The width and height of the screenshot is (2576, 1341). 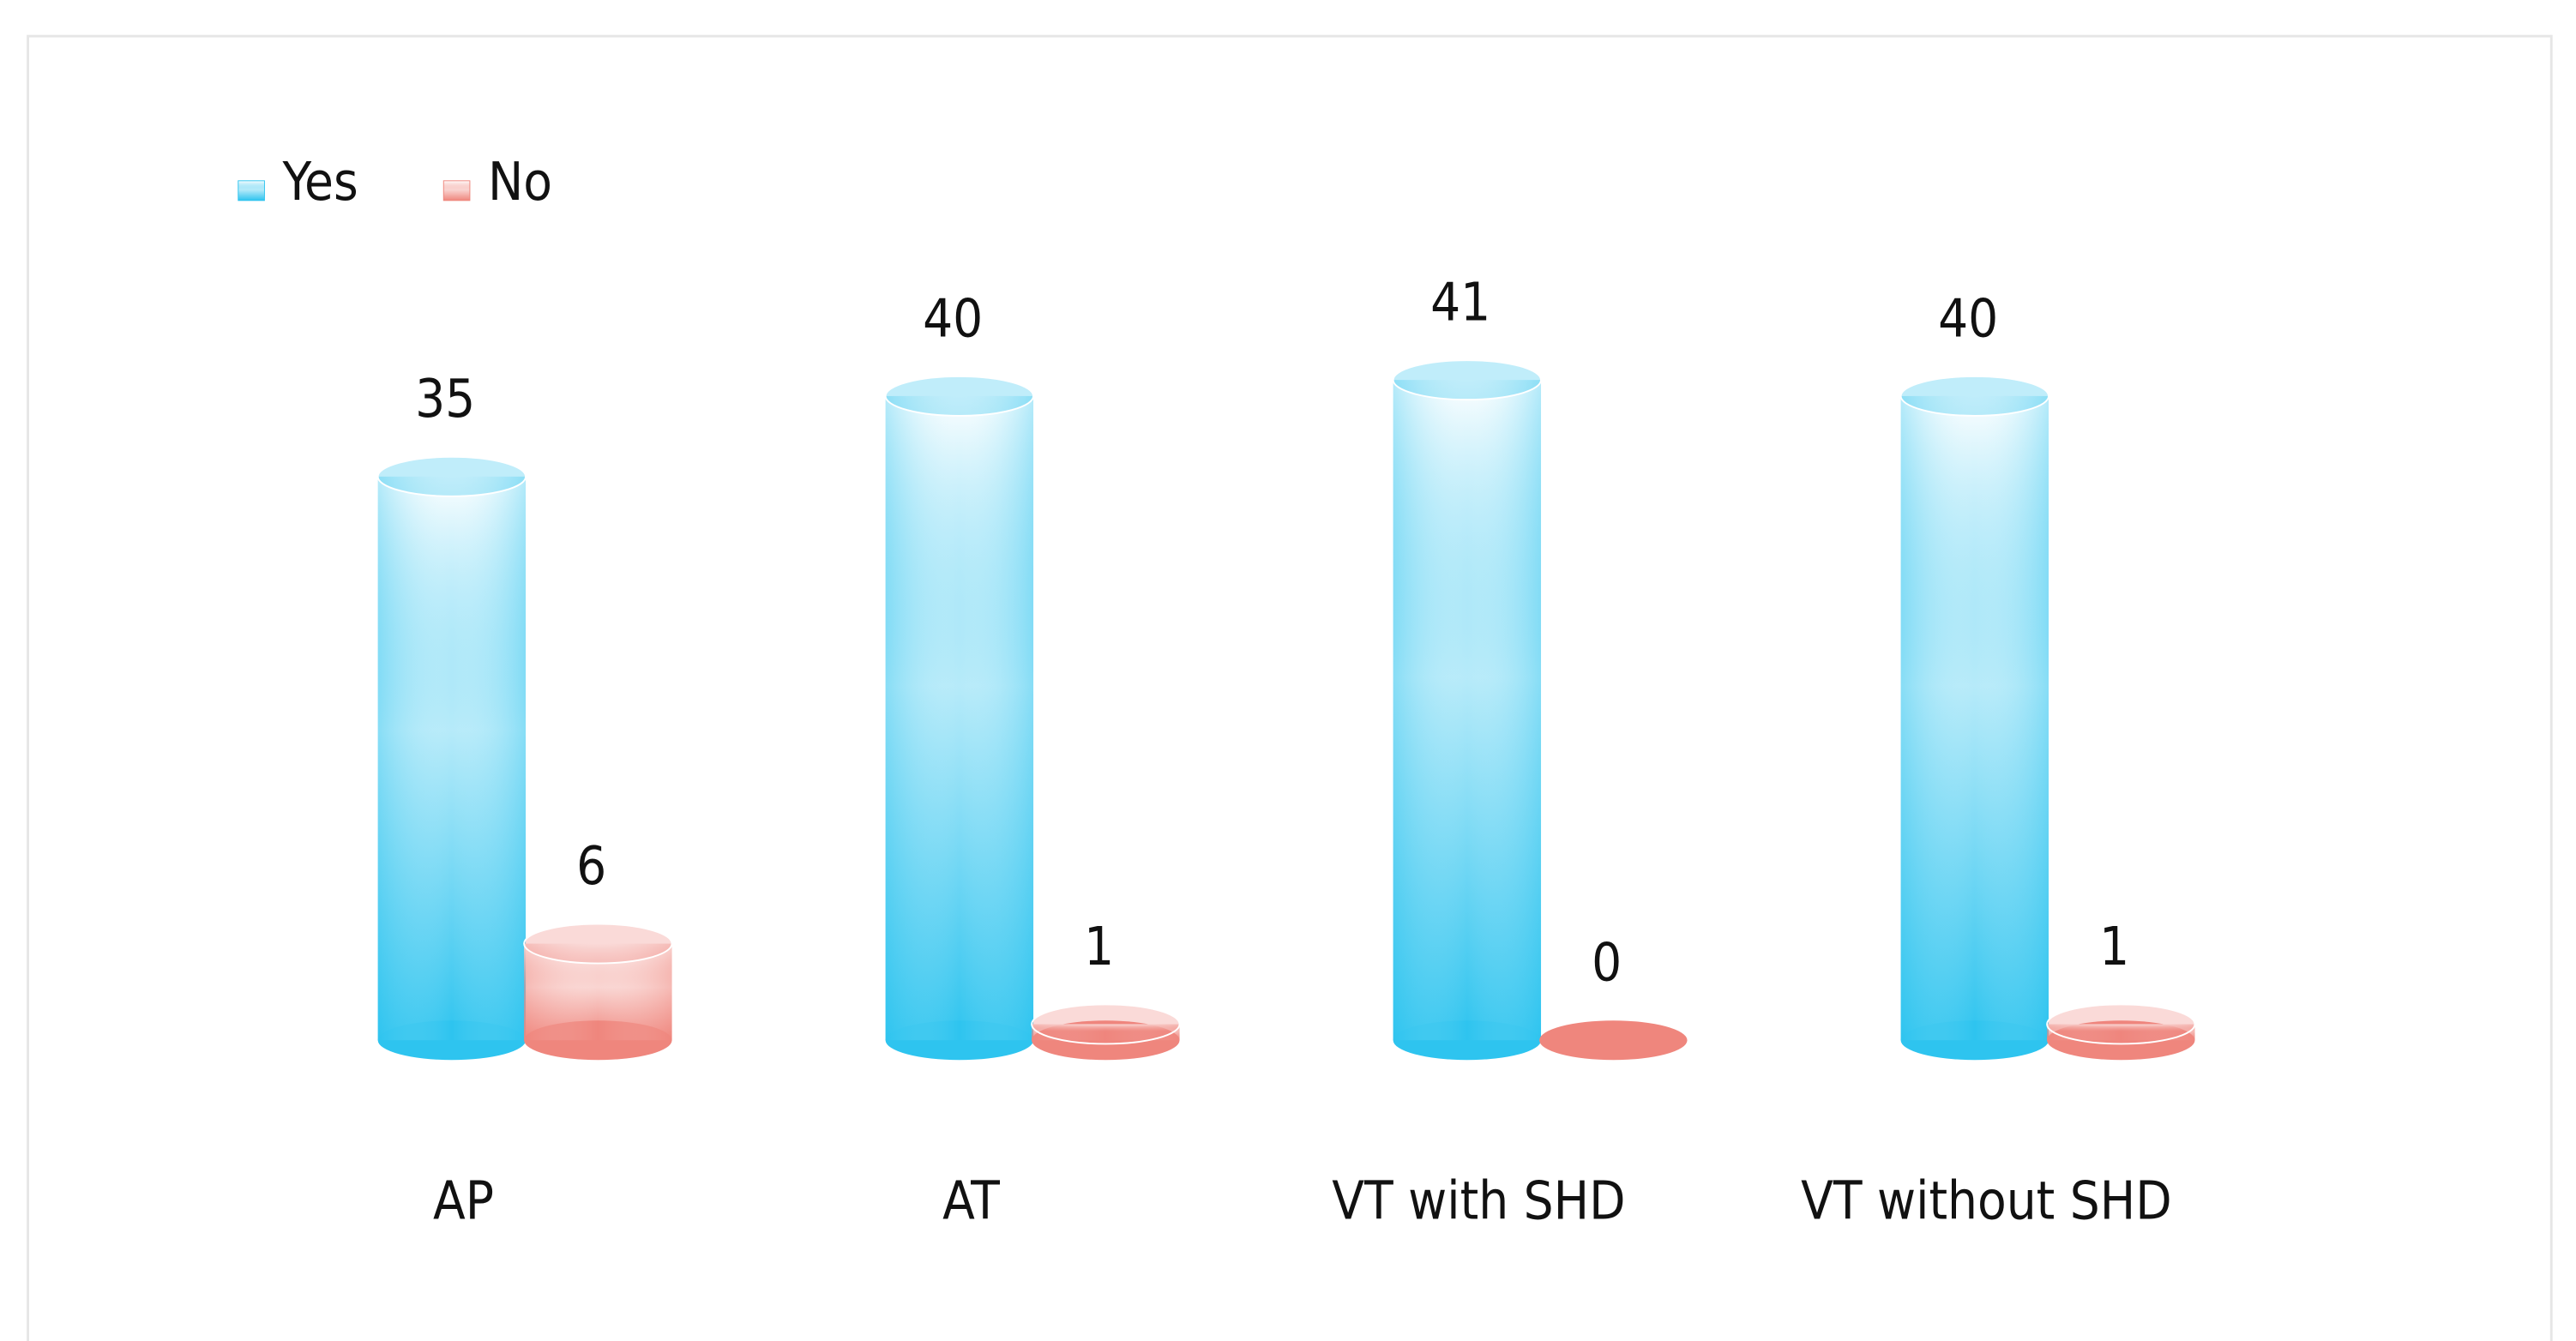 What do you see at coordinates (1986, 1201) in the screenshot?
I see `x-tick-label: VT without SHD` at bounding box center [1986, 1201].